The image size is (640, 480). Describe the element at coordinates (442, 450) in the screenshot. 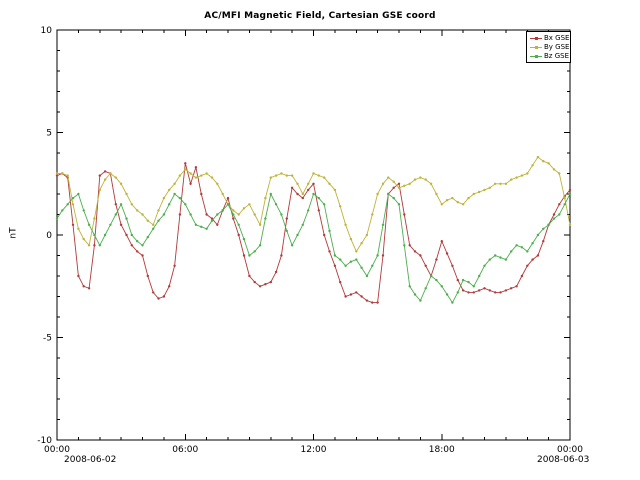

I see `svg-text: 18:00` at that location.